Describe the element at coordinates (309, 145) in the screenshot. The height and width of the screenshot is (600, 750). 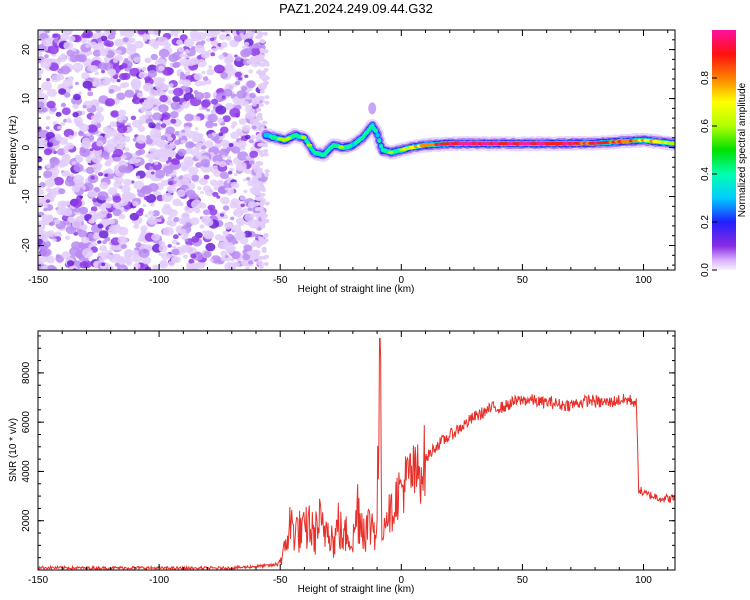
I see `ridge-core` at that location.